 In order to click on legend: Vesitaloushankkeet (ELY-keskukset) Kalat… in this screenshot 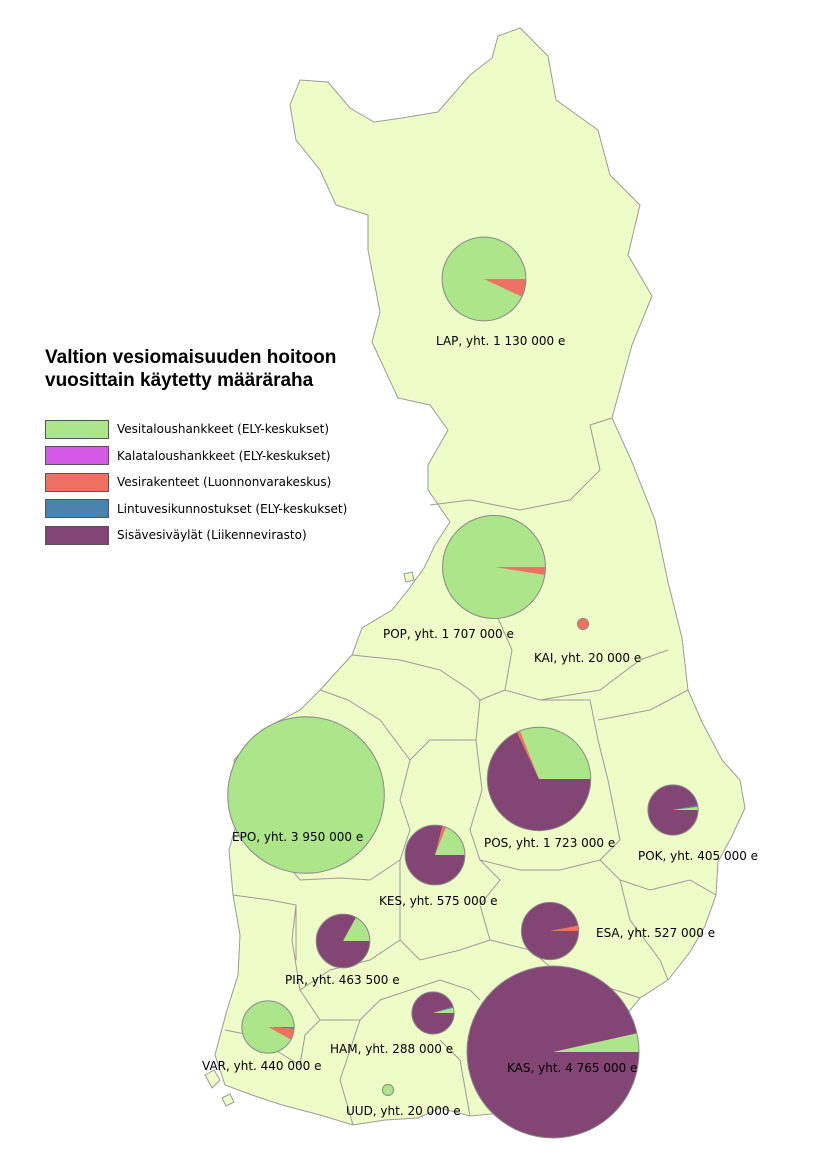, I will do `click(196, 482)`.